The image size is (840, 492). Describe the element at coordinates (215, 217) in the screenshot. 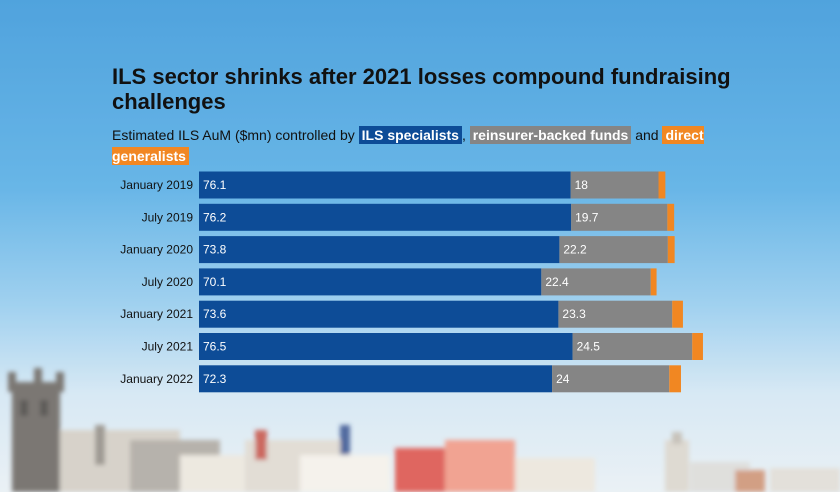

I see `data-label-ils-specialists: 76.2` at that location.